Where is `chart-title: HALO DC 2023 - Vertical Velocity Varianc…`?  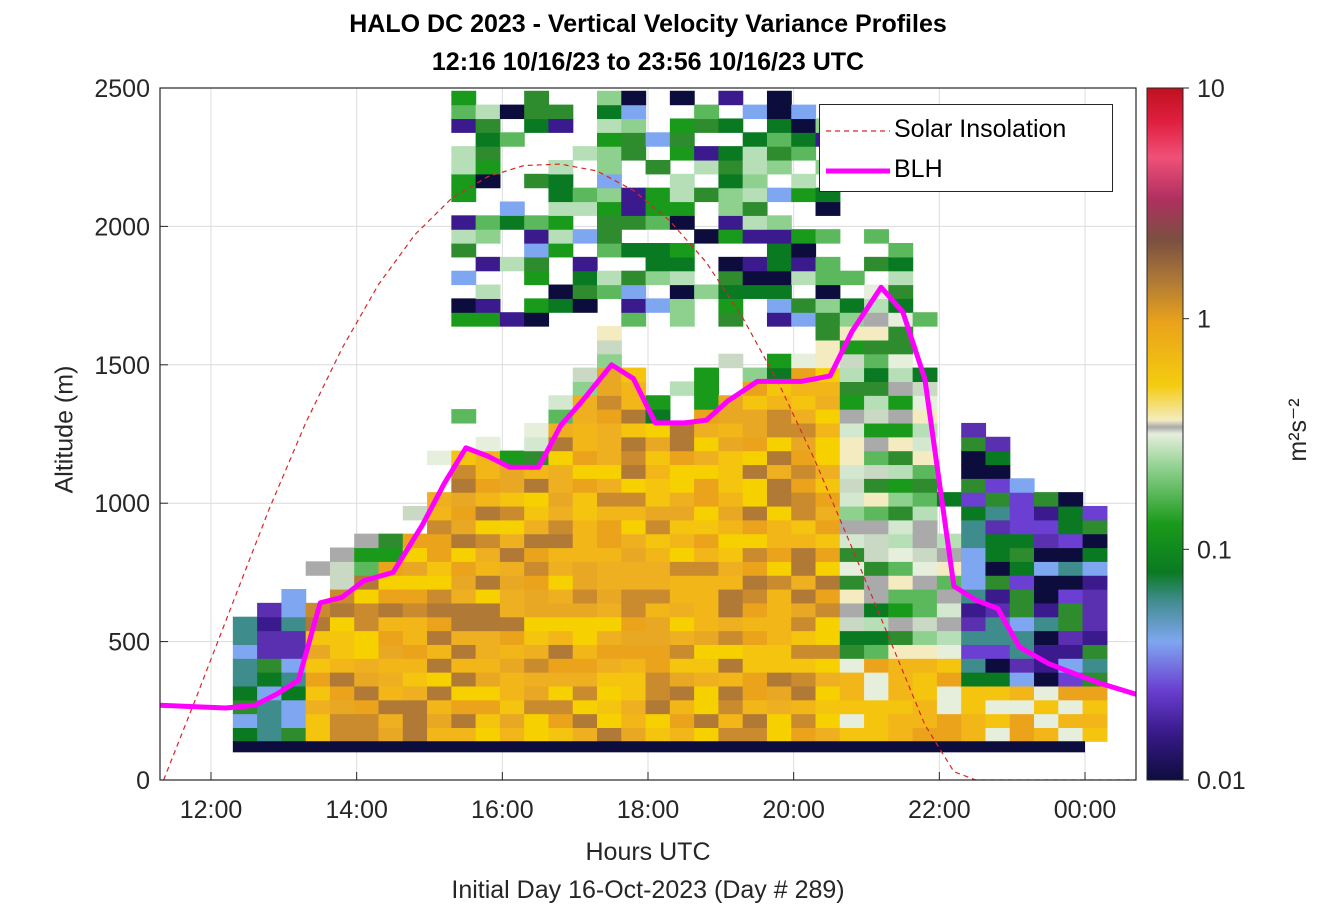 chart-title: HALO DC 2023 - Vertical Velocity Varianc… is located at coordinates (648, 24).